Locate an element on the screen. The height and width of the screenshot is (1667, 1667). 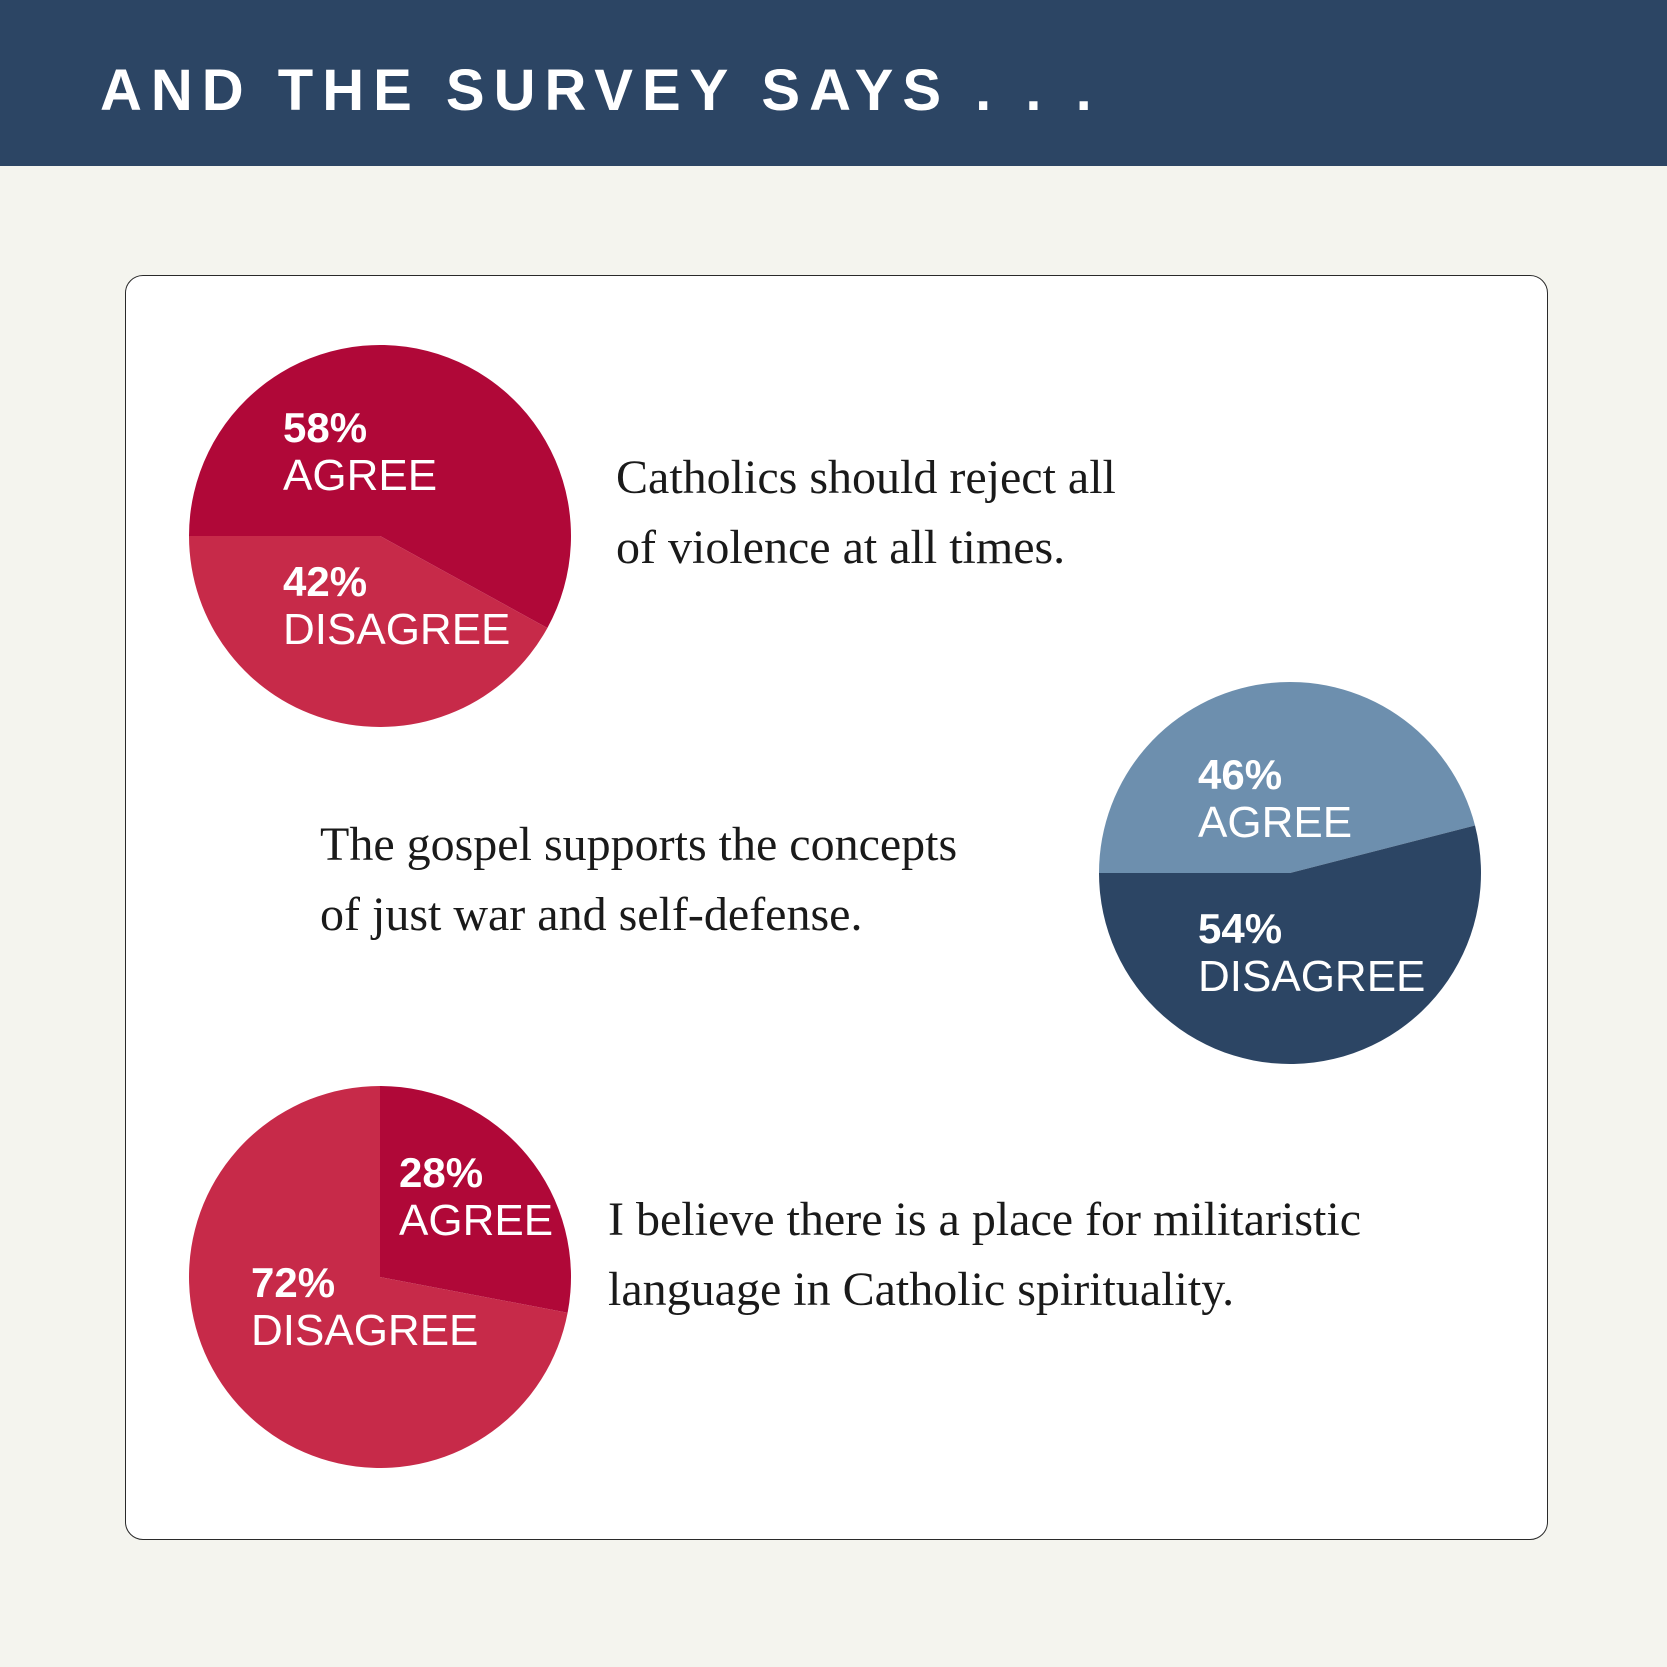
slice-label-disagree: 42% DISAGREE is located at coordinates (396, 607).